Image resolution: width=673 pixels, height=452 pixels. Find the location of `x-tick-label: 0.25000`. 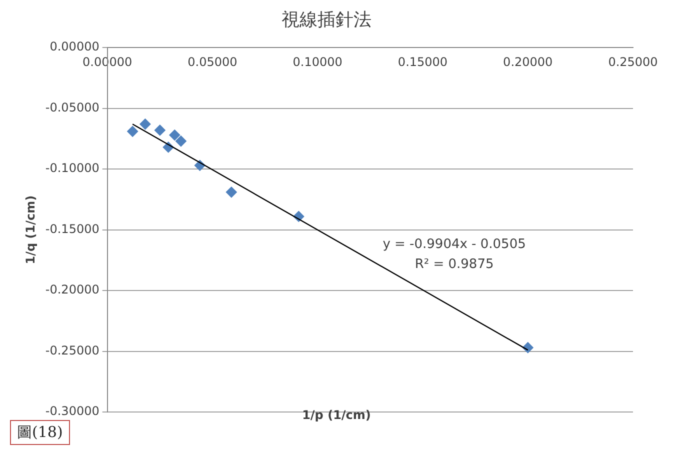

x-tick-label: 0.25000 is located at coordinates (633, 61).